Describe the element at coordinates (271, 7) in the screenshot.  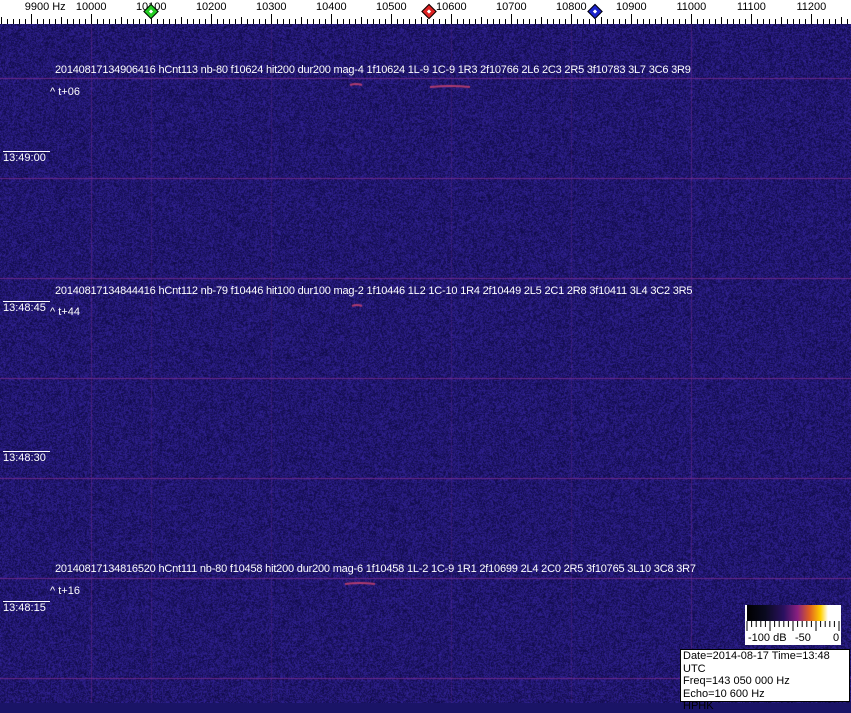
I see `frequency-tick-label: 10300` at that location.